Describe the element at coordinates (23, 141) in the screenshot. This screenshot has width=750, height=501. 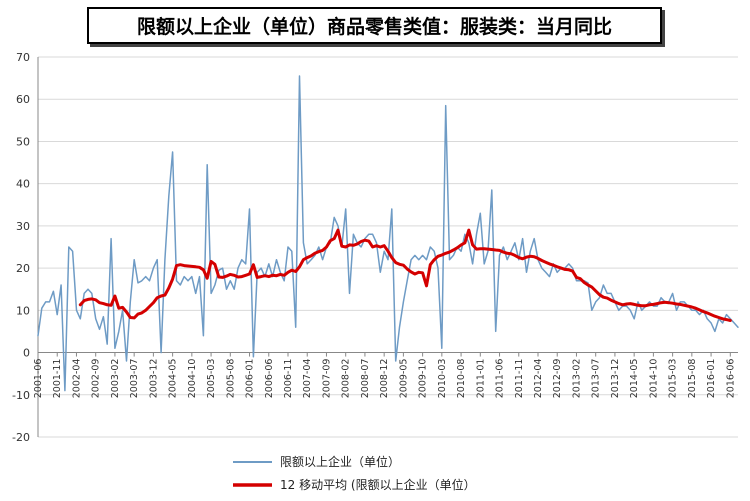
I see `y-tick-label: 50` at that location.